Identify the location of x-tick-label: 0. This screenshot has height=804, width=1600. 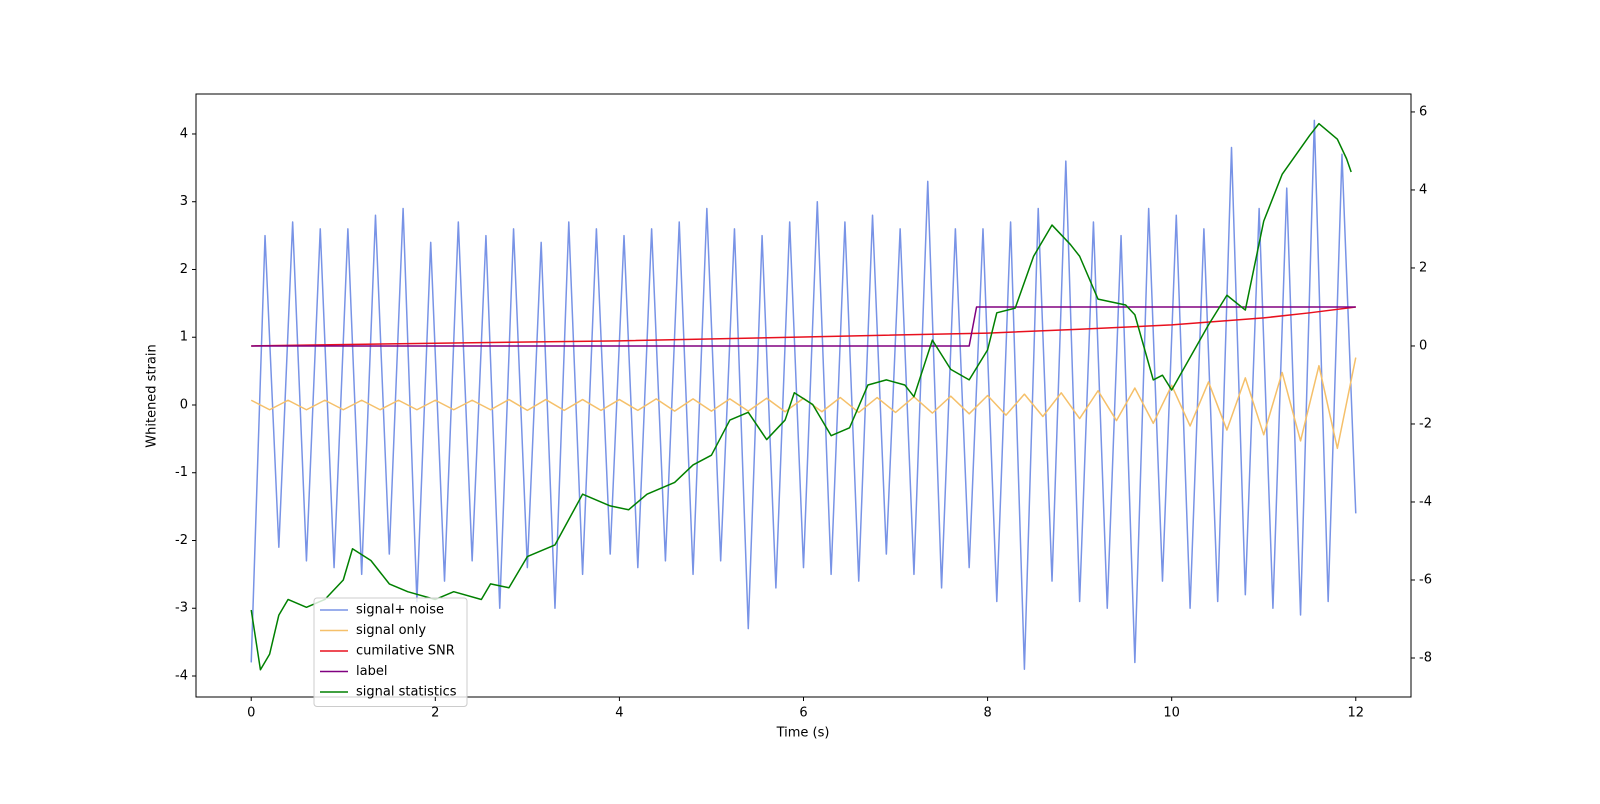
(251, 713).